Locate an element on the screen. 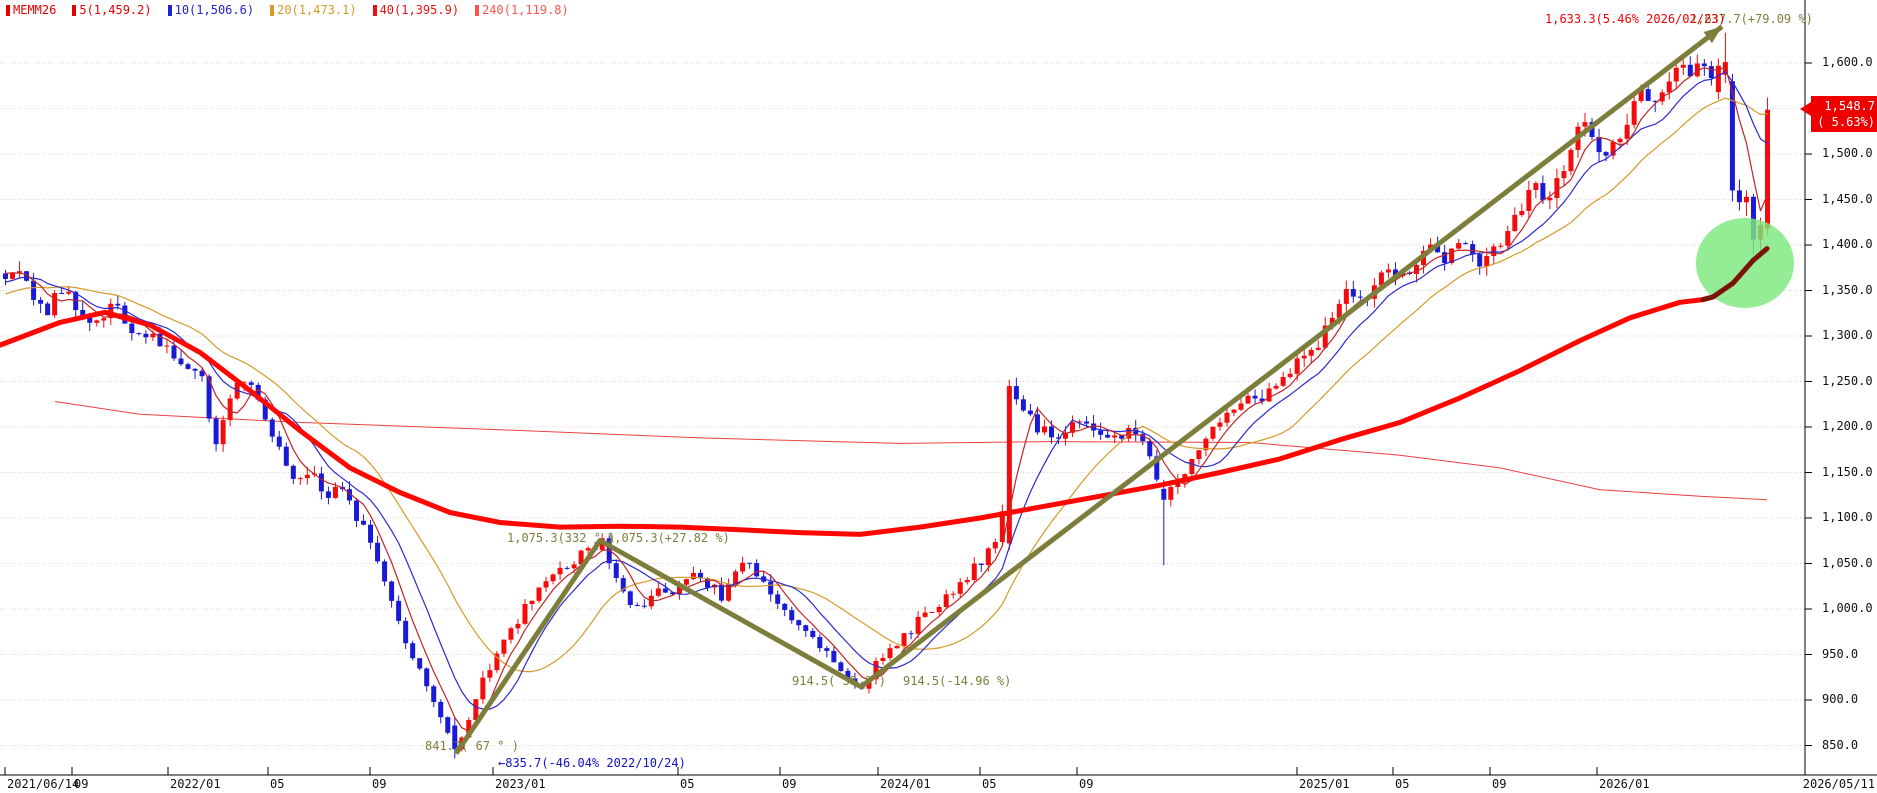 Image resolution: width=1877 pixels, height=793 pixels. last-price: 1,548.7 is located at coordinates (1849, 106).